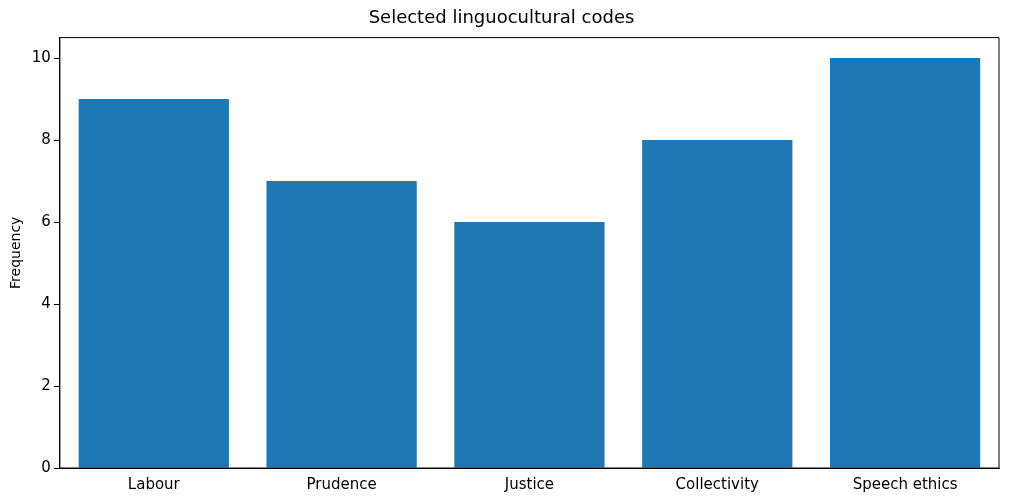 This screenshot has width=1011, height=497. What do you see at coordinates (46, 302) in the screenshot?
I see `y-tick-label: 4` at bounding box center [46, 302].